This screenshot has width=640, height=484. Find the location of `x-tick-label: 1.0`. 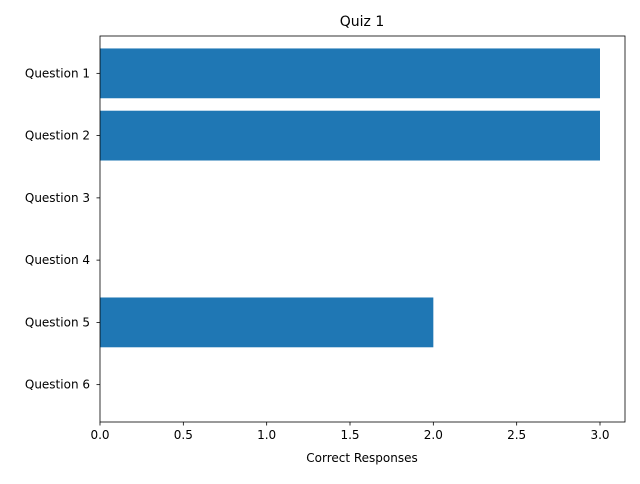

x-tick-label: 1.0 is located at coordinates (266, 435).